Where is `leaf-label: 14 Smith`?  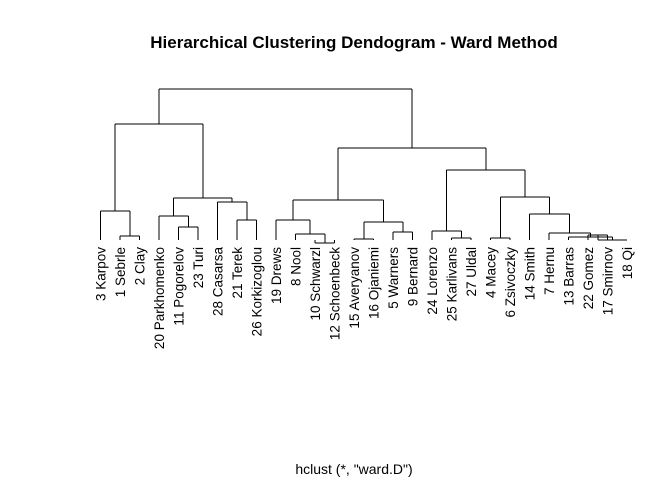
leaf-label: 14 Smith is located at coordinates (530, 273).